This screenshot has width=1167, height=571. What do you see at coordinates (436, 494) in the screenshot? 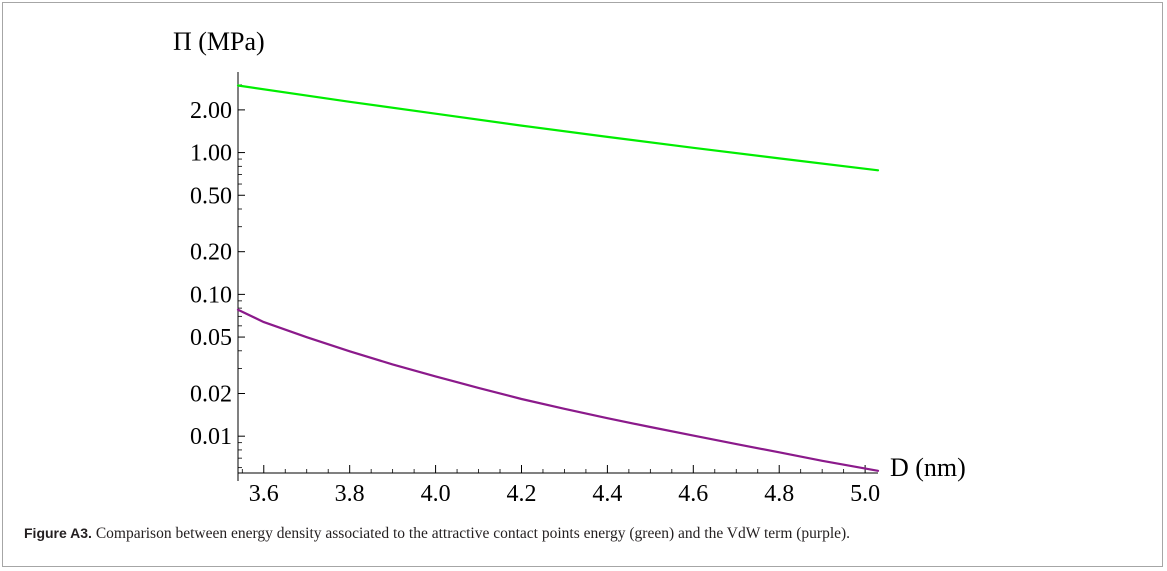
I see `x-tick-label: 4.0` at bounding box center [436, 494].